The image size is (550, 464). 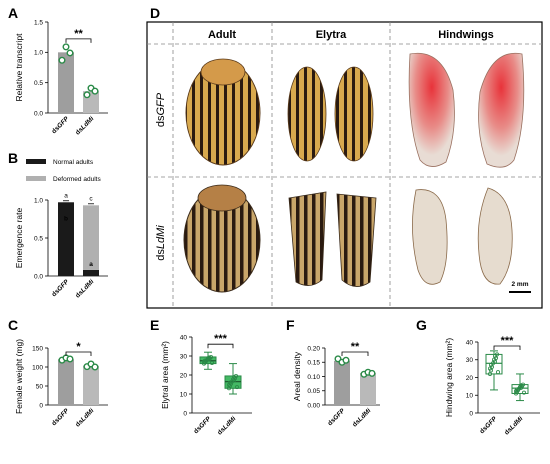 What do you see at coordinates (38, 53) in the screenshot?
I see `y-tick-label: 1.0` at bounding box center [38, 53].